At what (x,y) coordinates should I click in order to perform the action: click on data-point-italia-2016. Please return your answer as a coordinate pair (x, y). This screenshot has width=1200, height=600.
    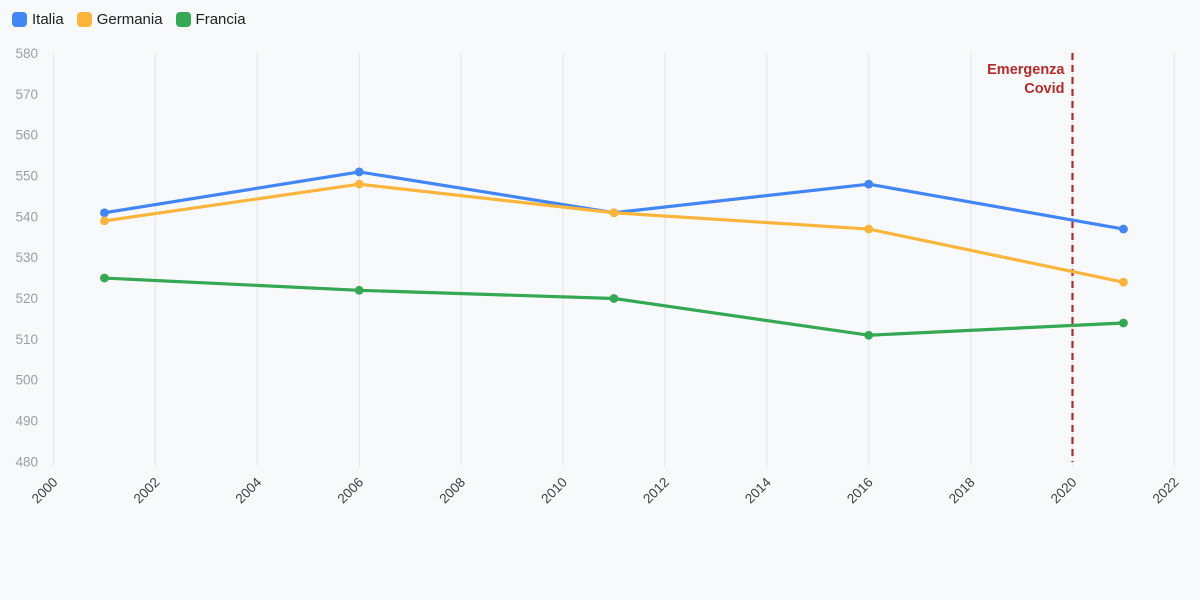
    Looking at the image, I should click on (869, 184).